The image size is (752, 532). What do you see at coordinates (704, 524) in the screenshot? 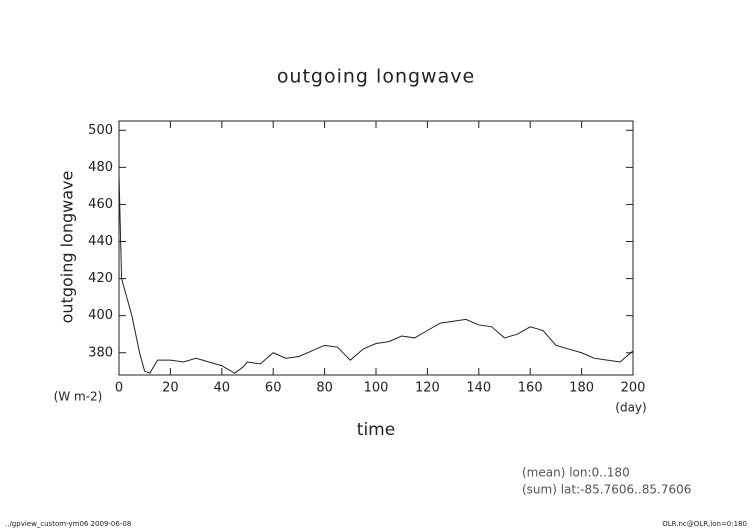
I see `footer-right: OLR.nc@OLR,lon=0:180` at bounding box center [704, 524].